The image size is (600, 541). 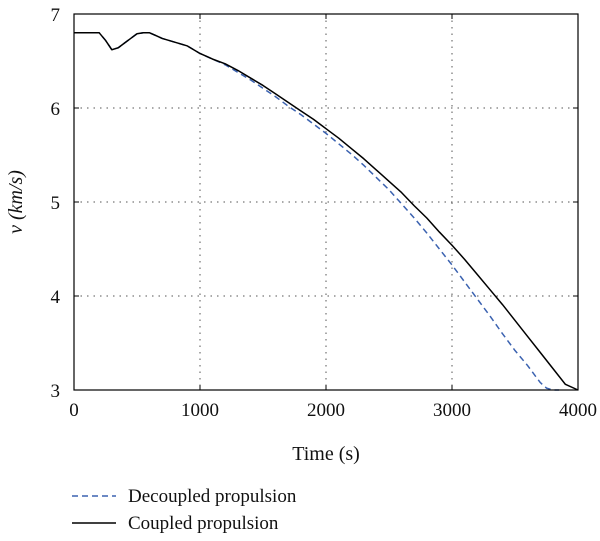 I want to click on y-tick-label: 5, so click(x=56, y=203).